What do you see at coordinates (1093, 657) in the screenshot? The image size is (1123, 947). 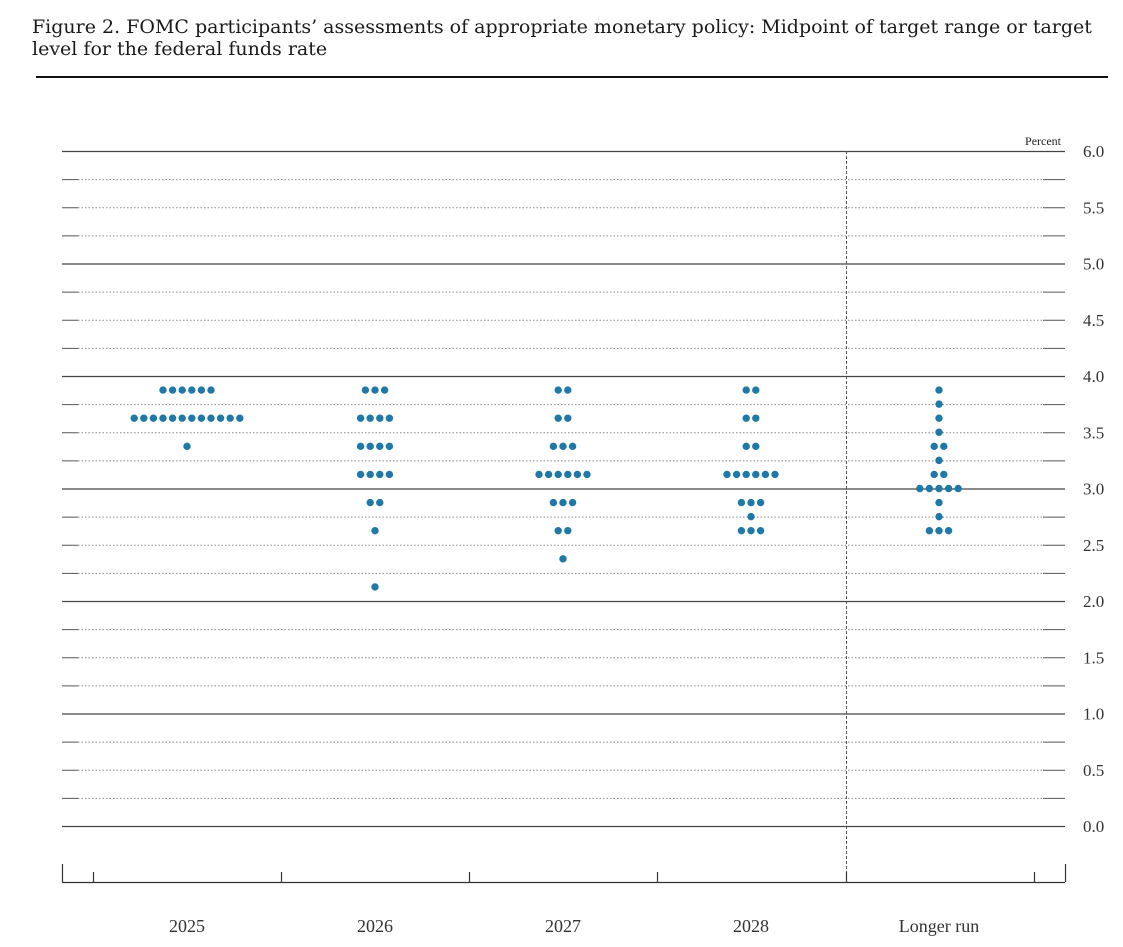 I see `y-tick-label: 1.5` at bounding box center [1093, 657].